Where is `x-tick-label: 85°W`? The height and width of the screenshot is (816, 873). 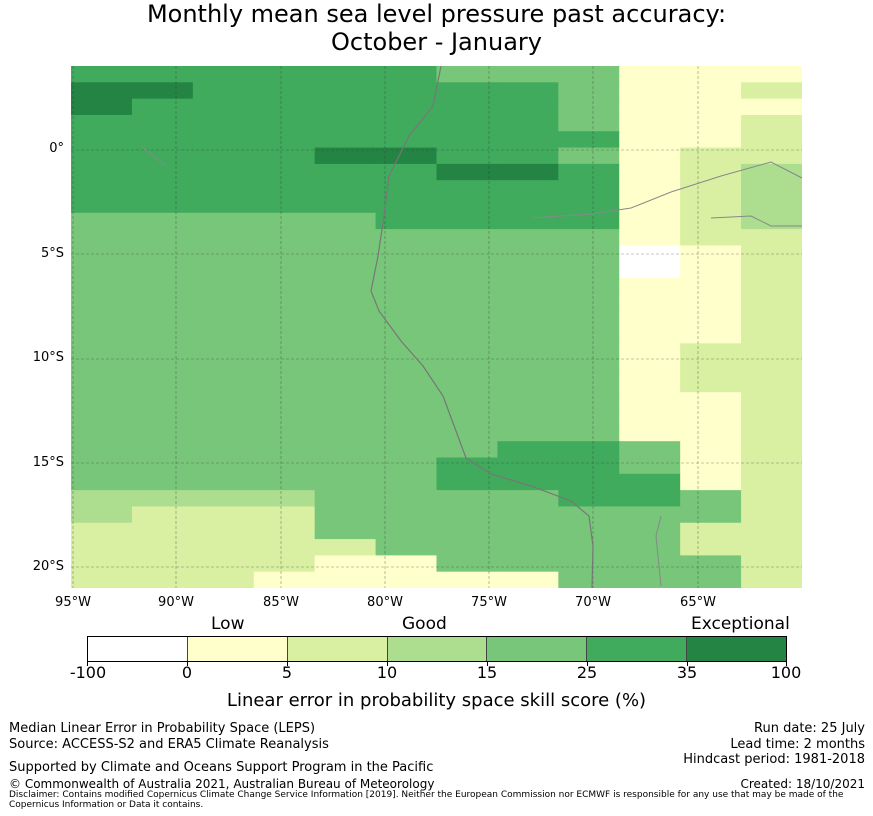 x-tick-label: 85°W is located at coordinates (281, 602).